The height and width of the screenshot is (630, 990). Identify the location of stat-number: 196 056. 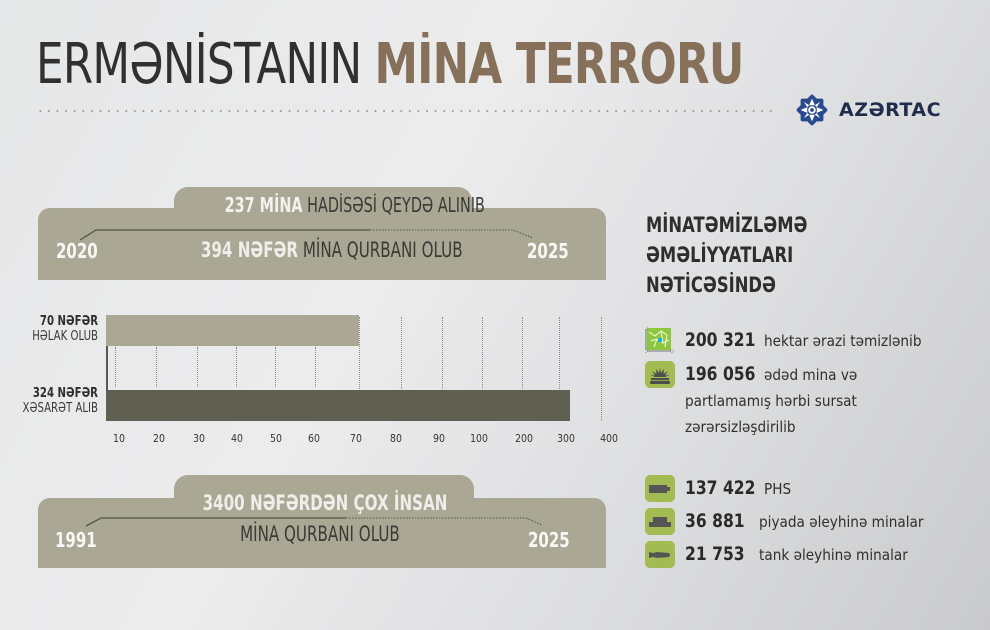
(720, 374).